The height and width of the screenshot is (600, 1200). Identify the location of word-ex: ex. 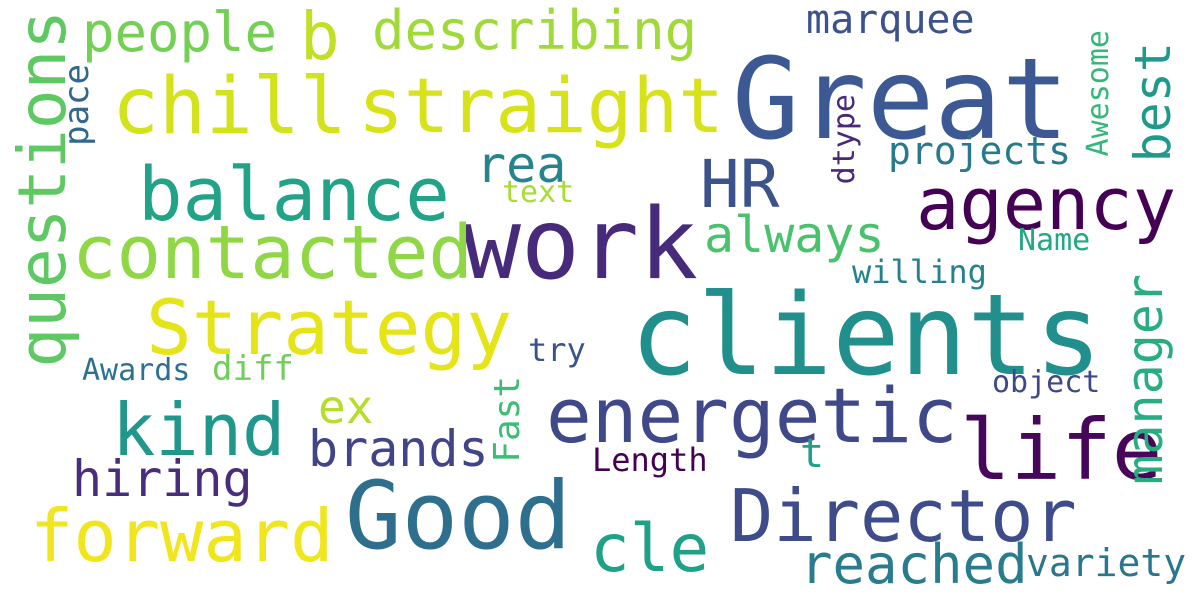
(346, 407).